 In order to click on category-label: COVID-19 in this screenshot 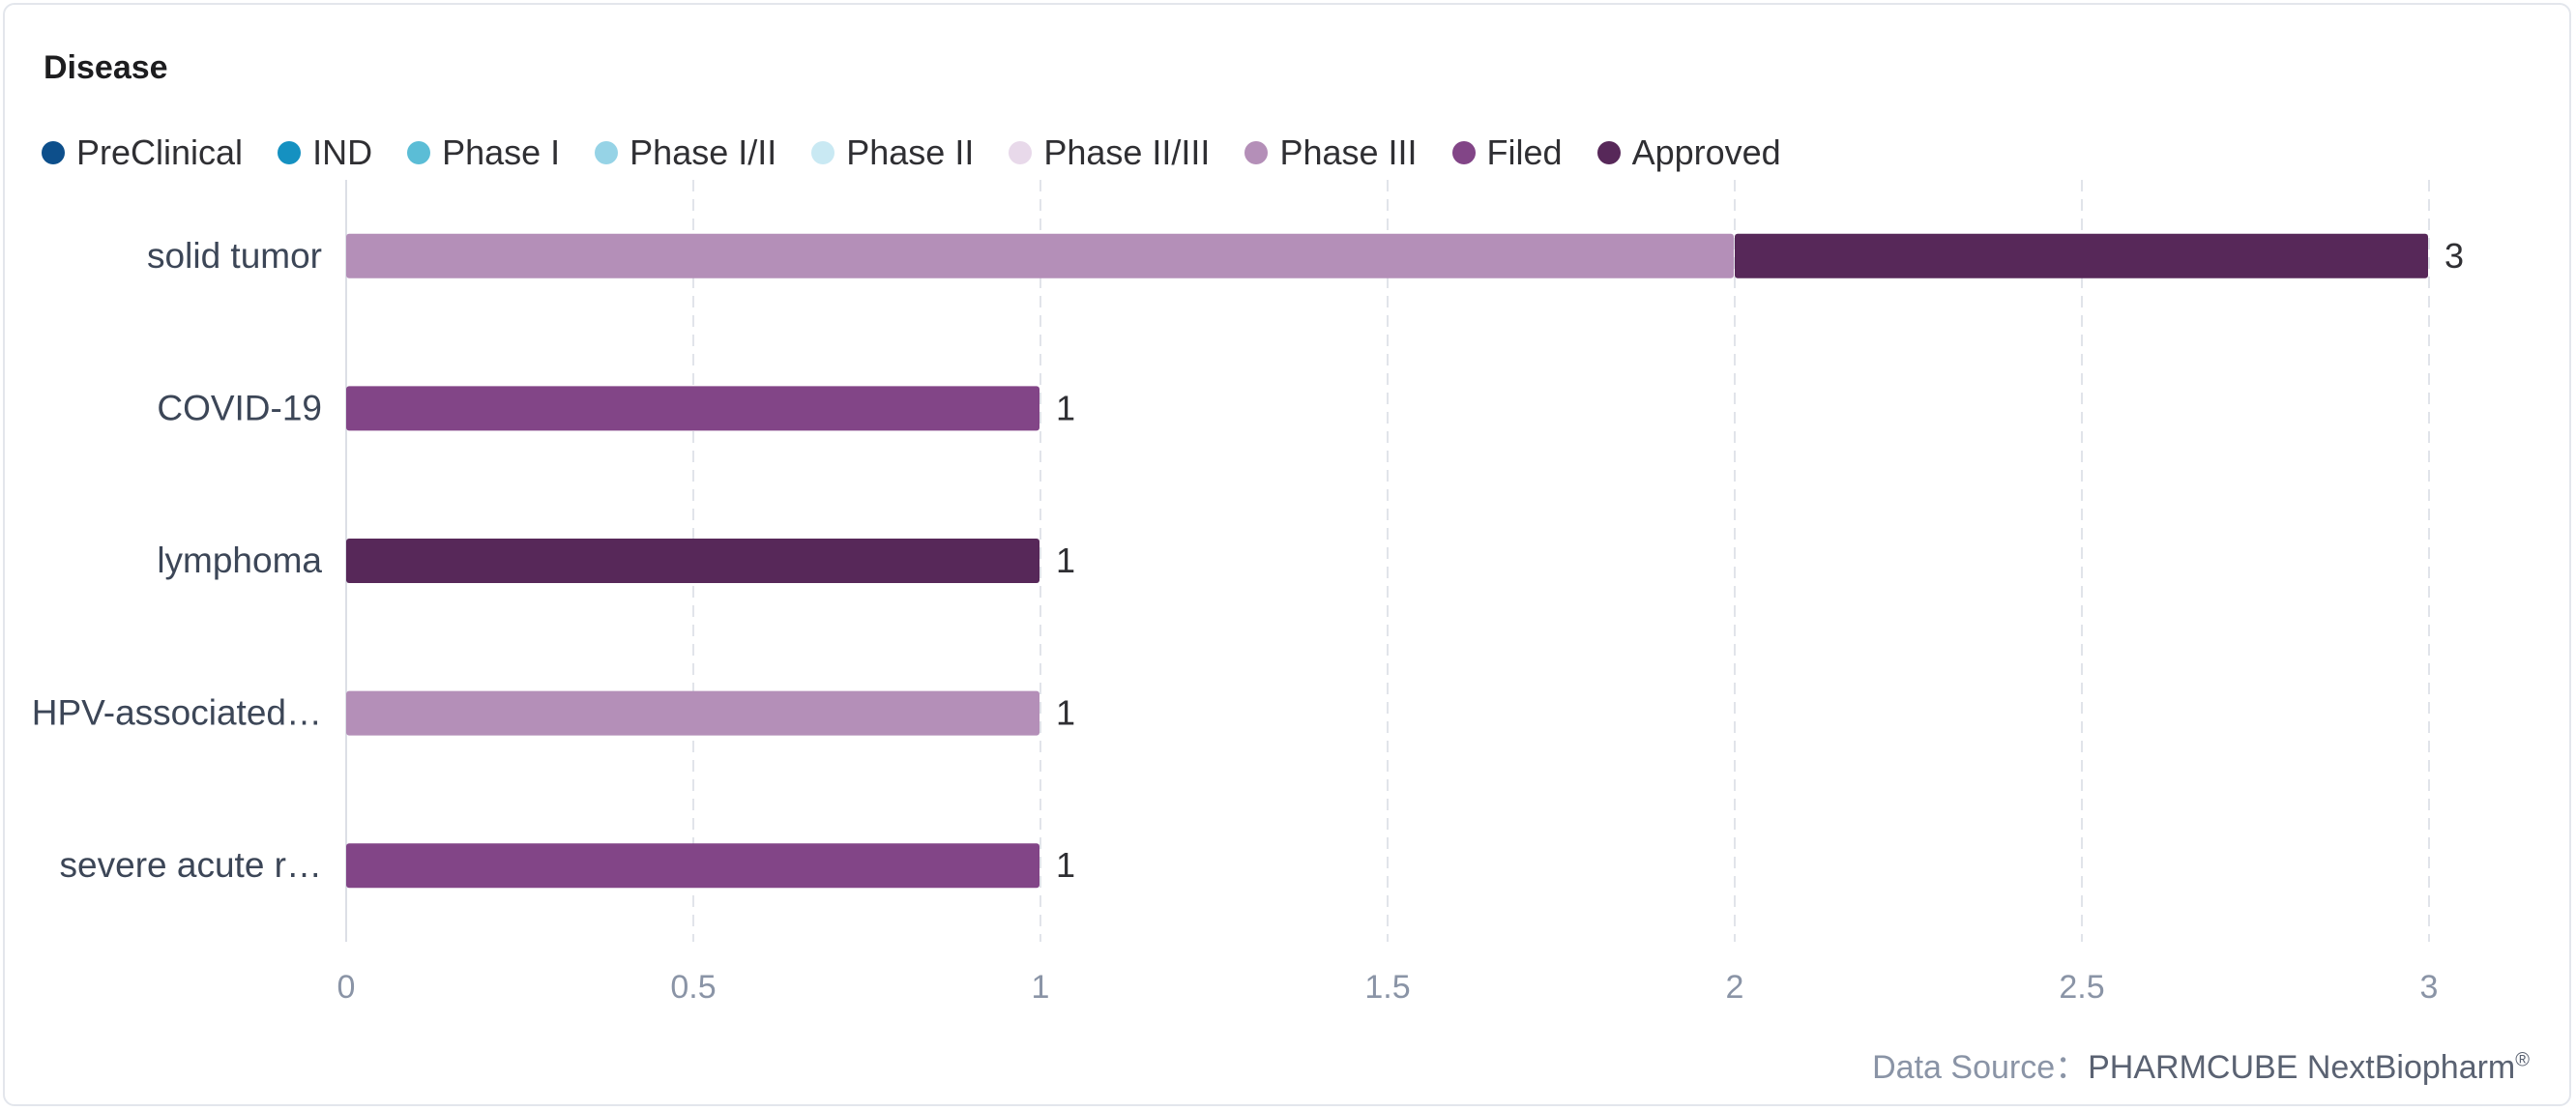, I will do `click(239, 408)`.